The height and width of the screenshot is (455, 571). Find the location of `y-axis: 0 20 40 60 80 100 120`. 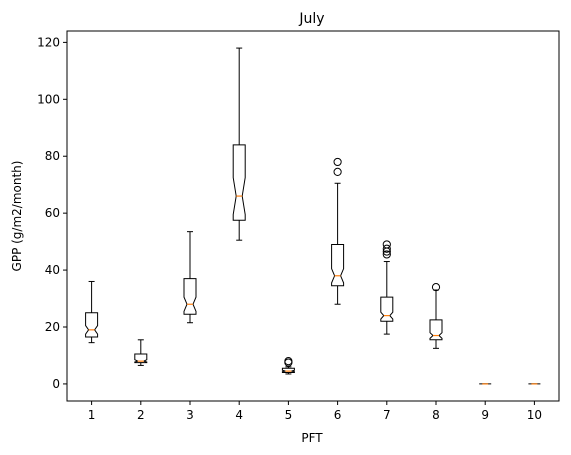

y-axis: 0 20 40 60 80 100 120 is located at coordinates (52, 213).